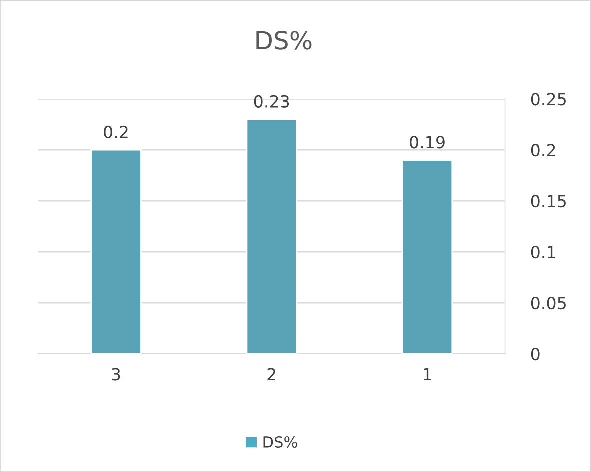  Describe the element at coordinates (548, 303) in the screenshot. I see `y-tick-label: 0.05` at that location.